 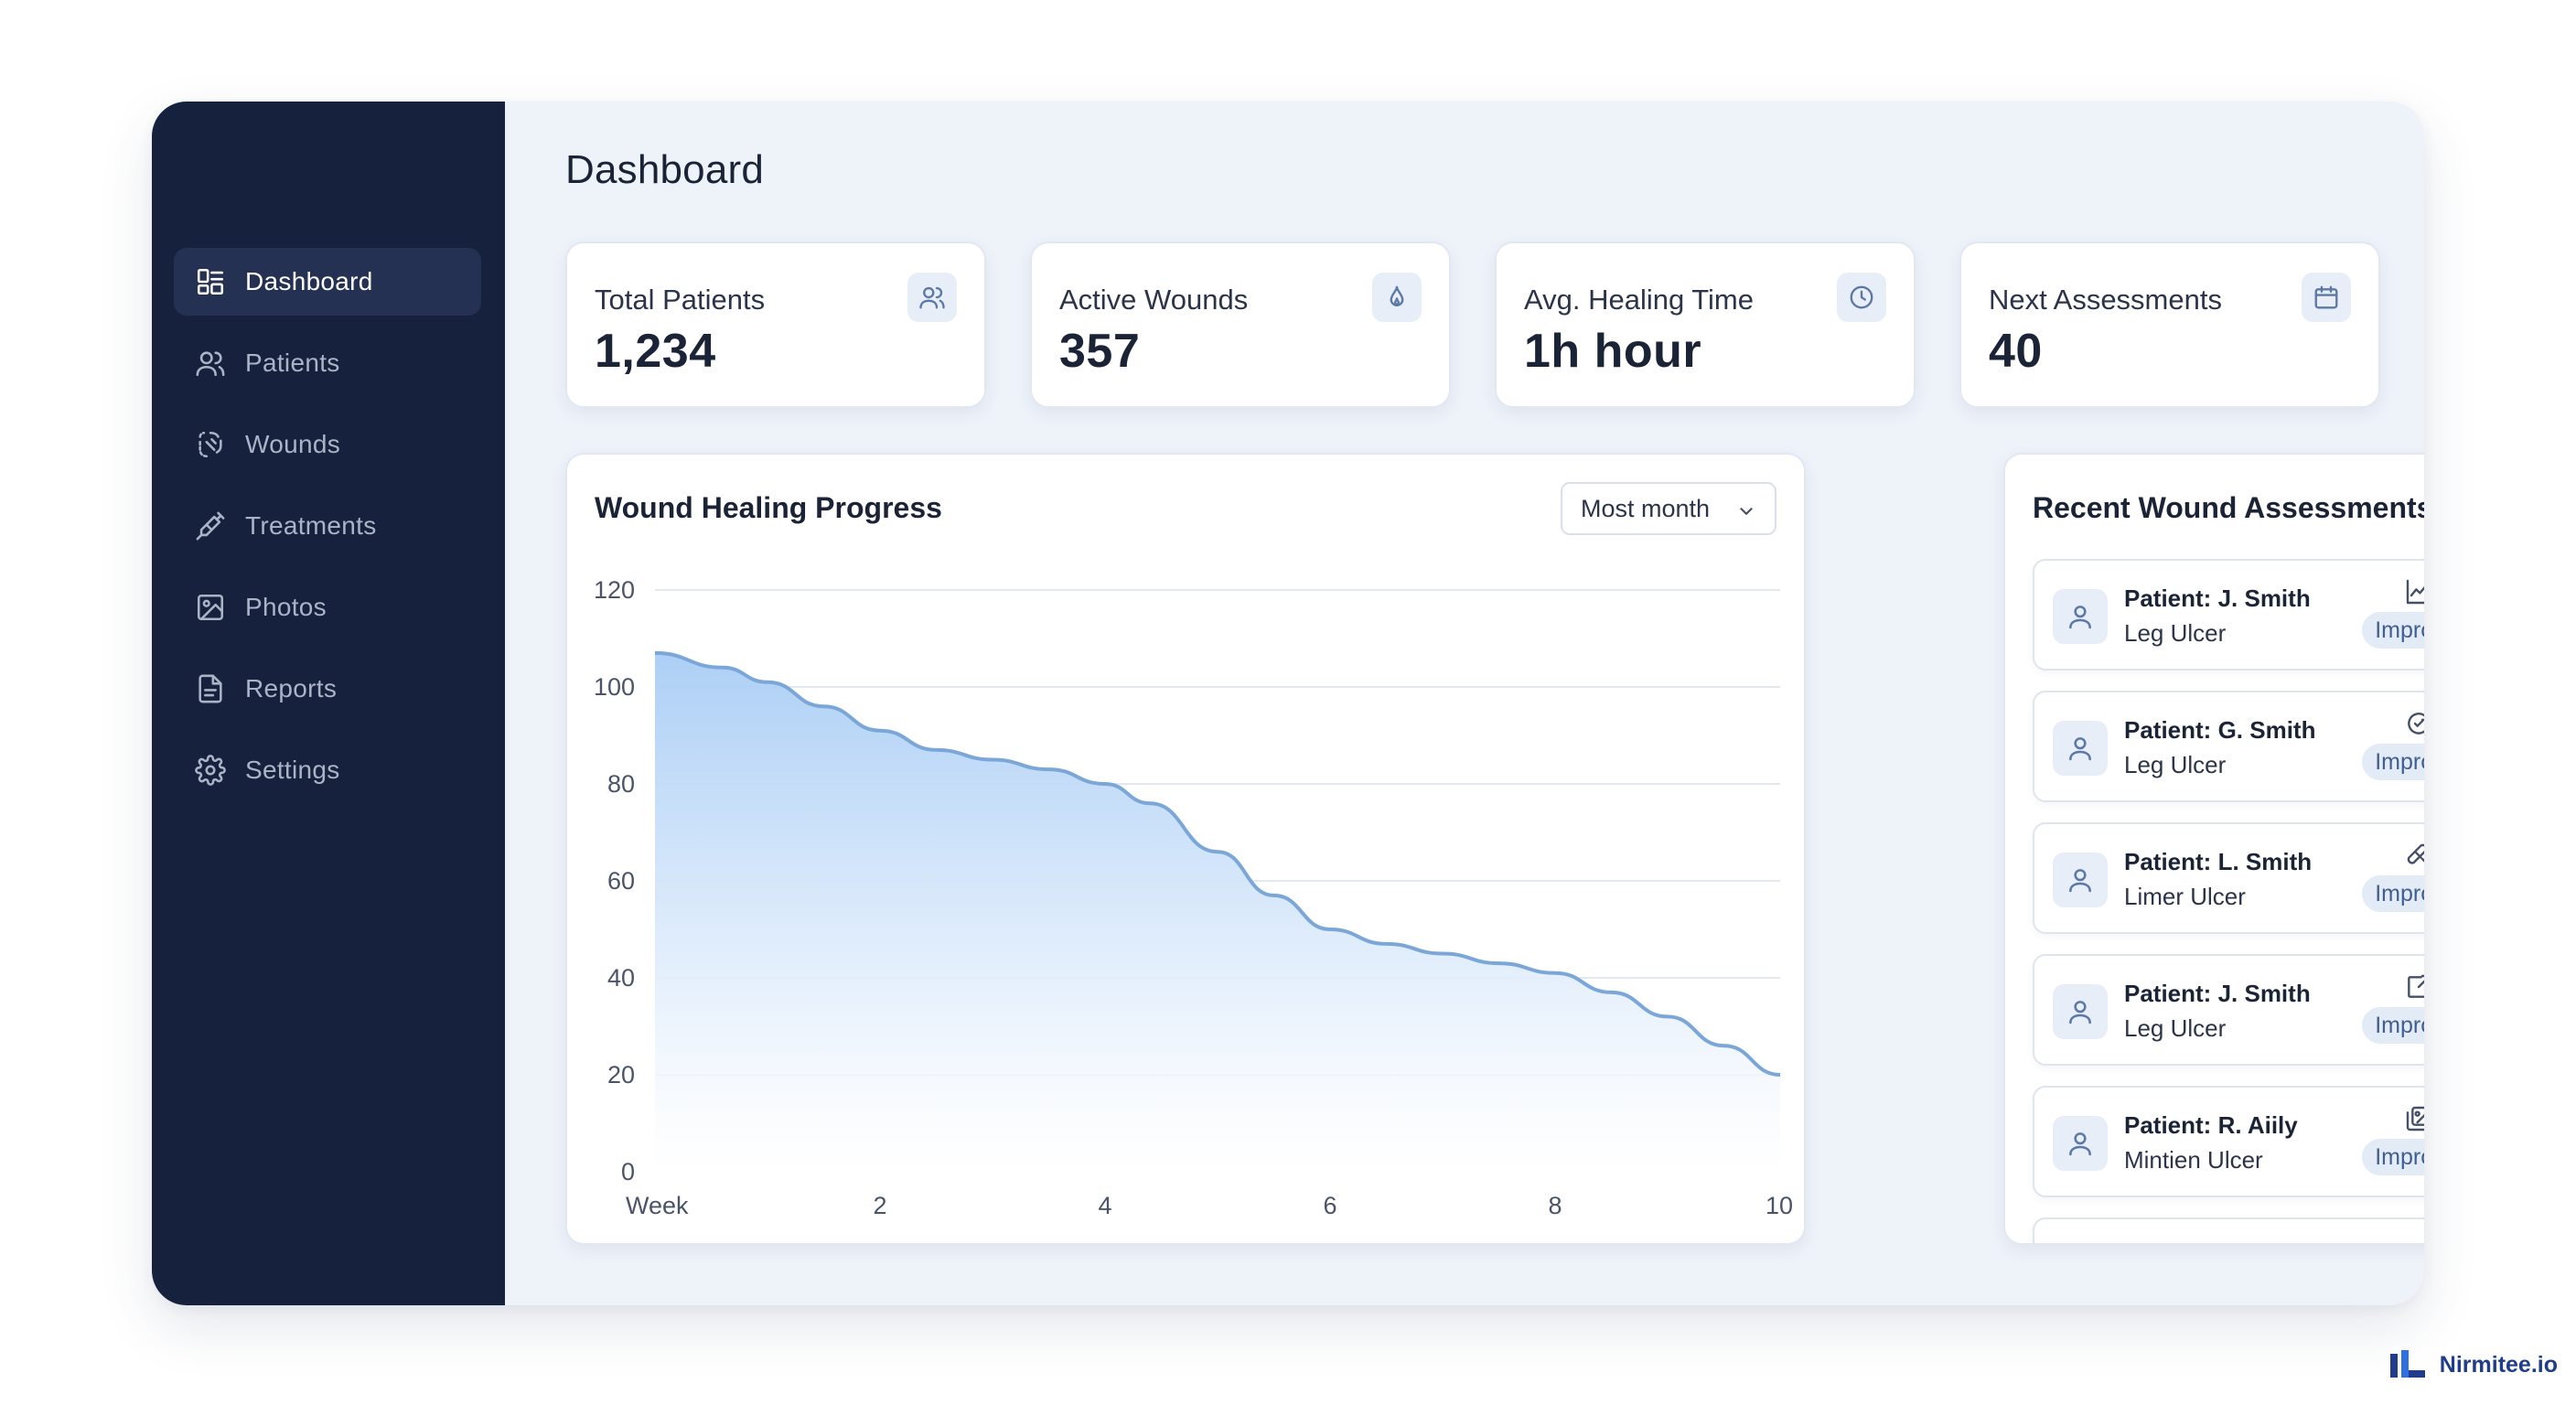 I want to click on stat-label: Active Wounds, so click(x=1154, y=300).